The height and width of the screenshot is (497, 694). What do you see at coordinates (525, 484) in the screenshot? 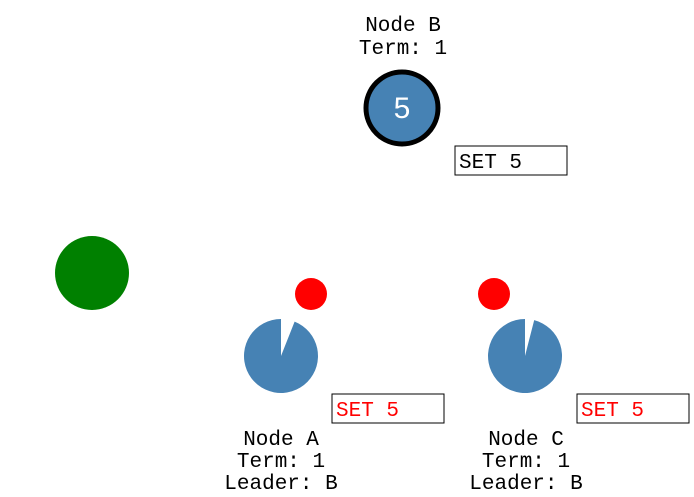
I see `node-c-leader: Leader: B` at bounding box center [525, 484].